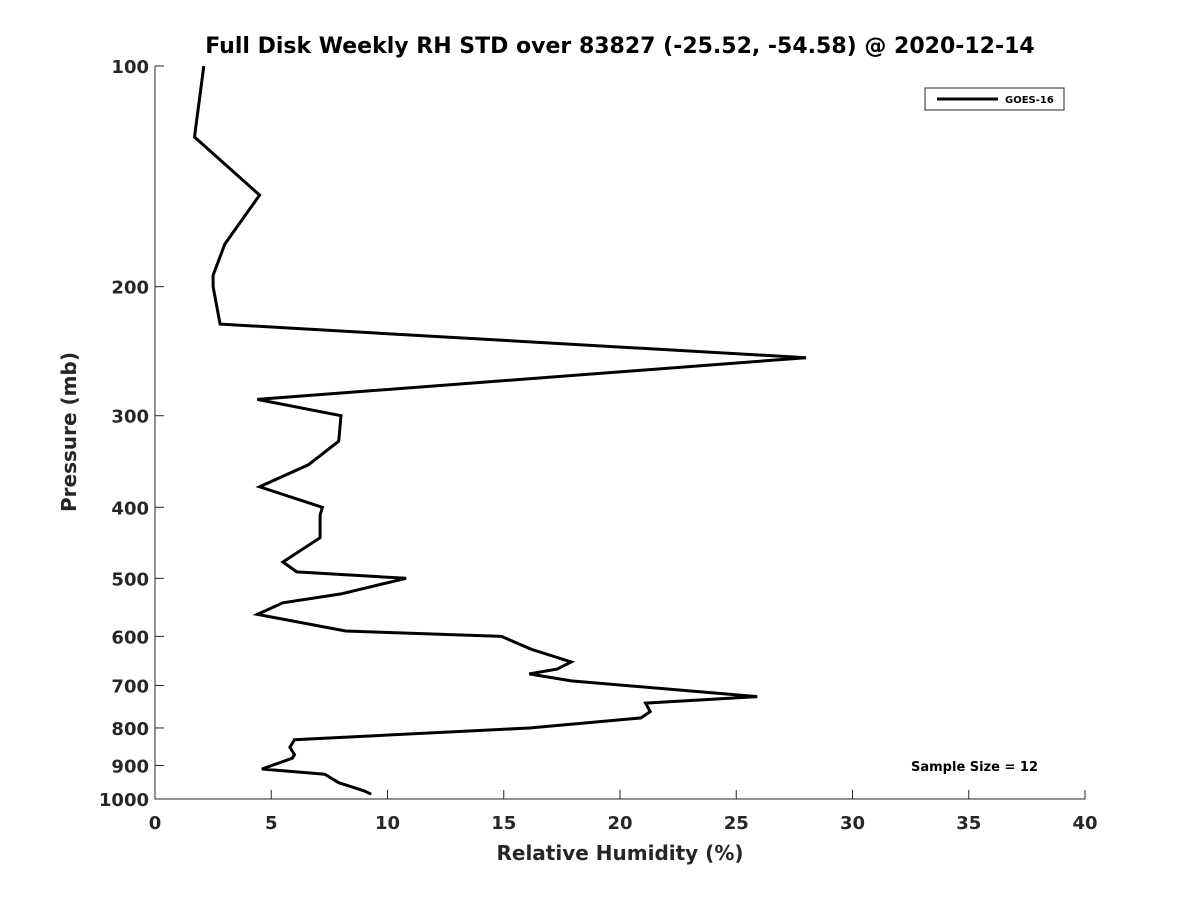 The width and height of the screenshot is (1200, 900). I want to click on x-tick-label: 20, so click(619, 823).